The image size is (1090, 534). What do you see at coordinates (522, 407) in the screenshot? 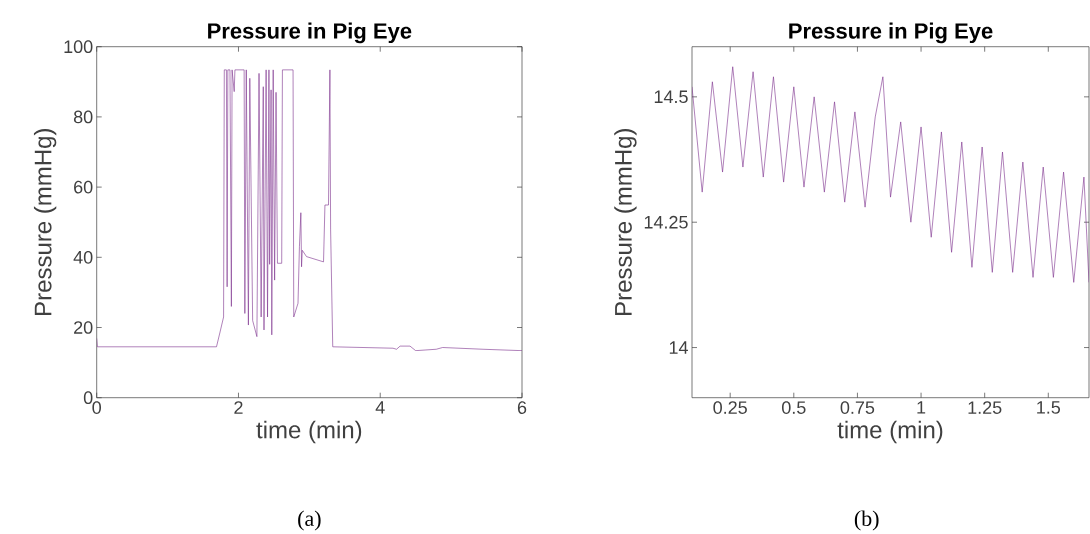
I see `x-tick-label: 6` at bounding box center [522, 407].